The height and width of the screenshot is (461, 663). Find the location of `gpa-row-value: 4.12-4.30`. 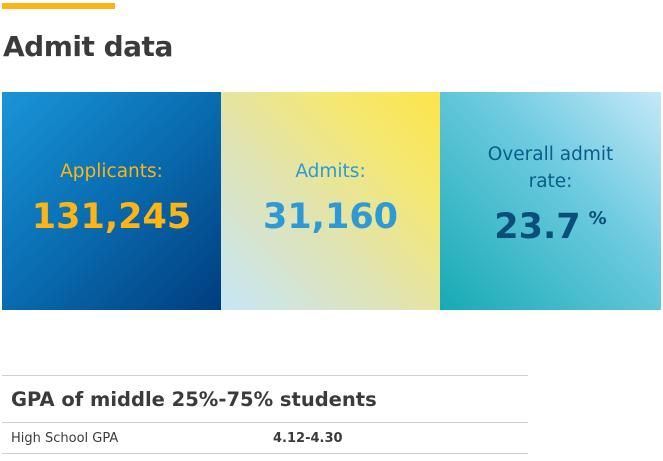

gpa-row-value: 4.12-4.30 is located at coordinates (308, 438).